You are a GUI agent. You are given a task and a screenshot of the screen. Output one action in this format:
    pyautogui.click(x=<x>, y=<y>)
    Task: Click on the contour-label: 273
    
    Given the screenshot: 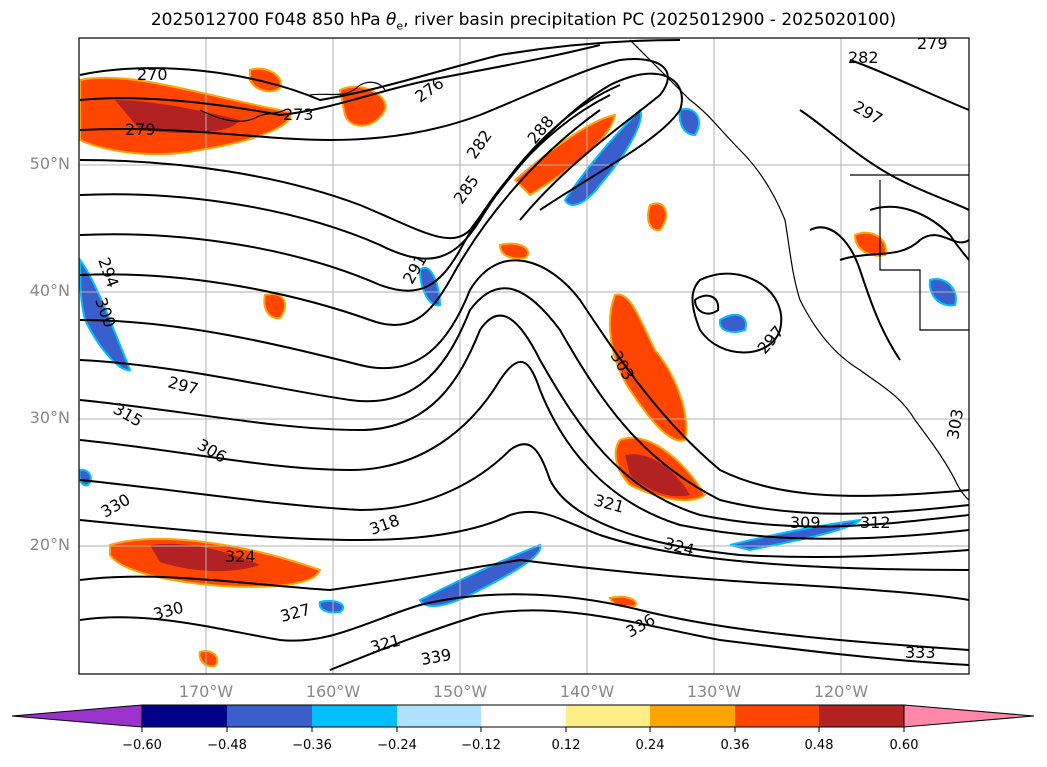 What is the action you would take?
    pyautogui.click(x=298, y=114)
    